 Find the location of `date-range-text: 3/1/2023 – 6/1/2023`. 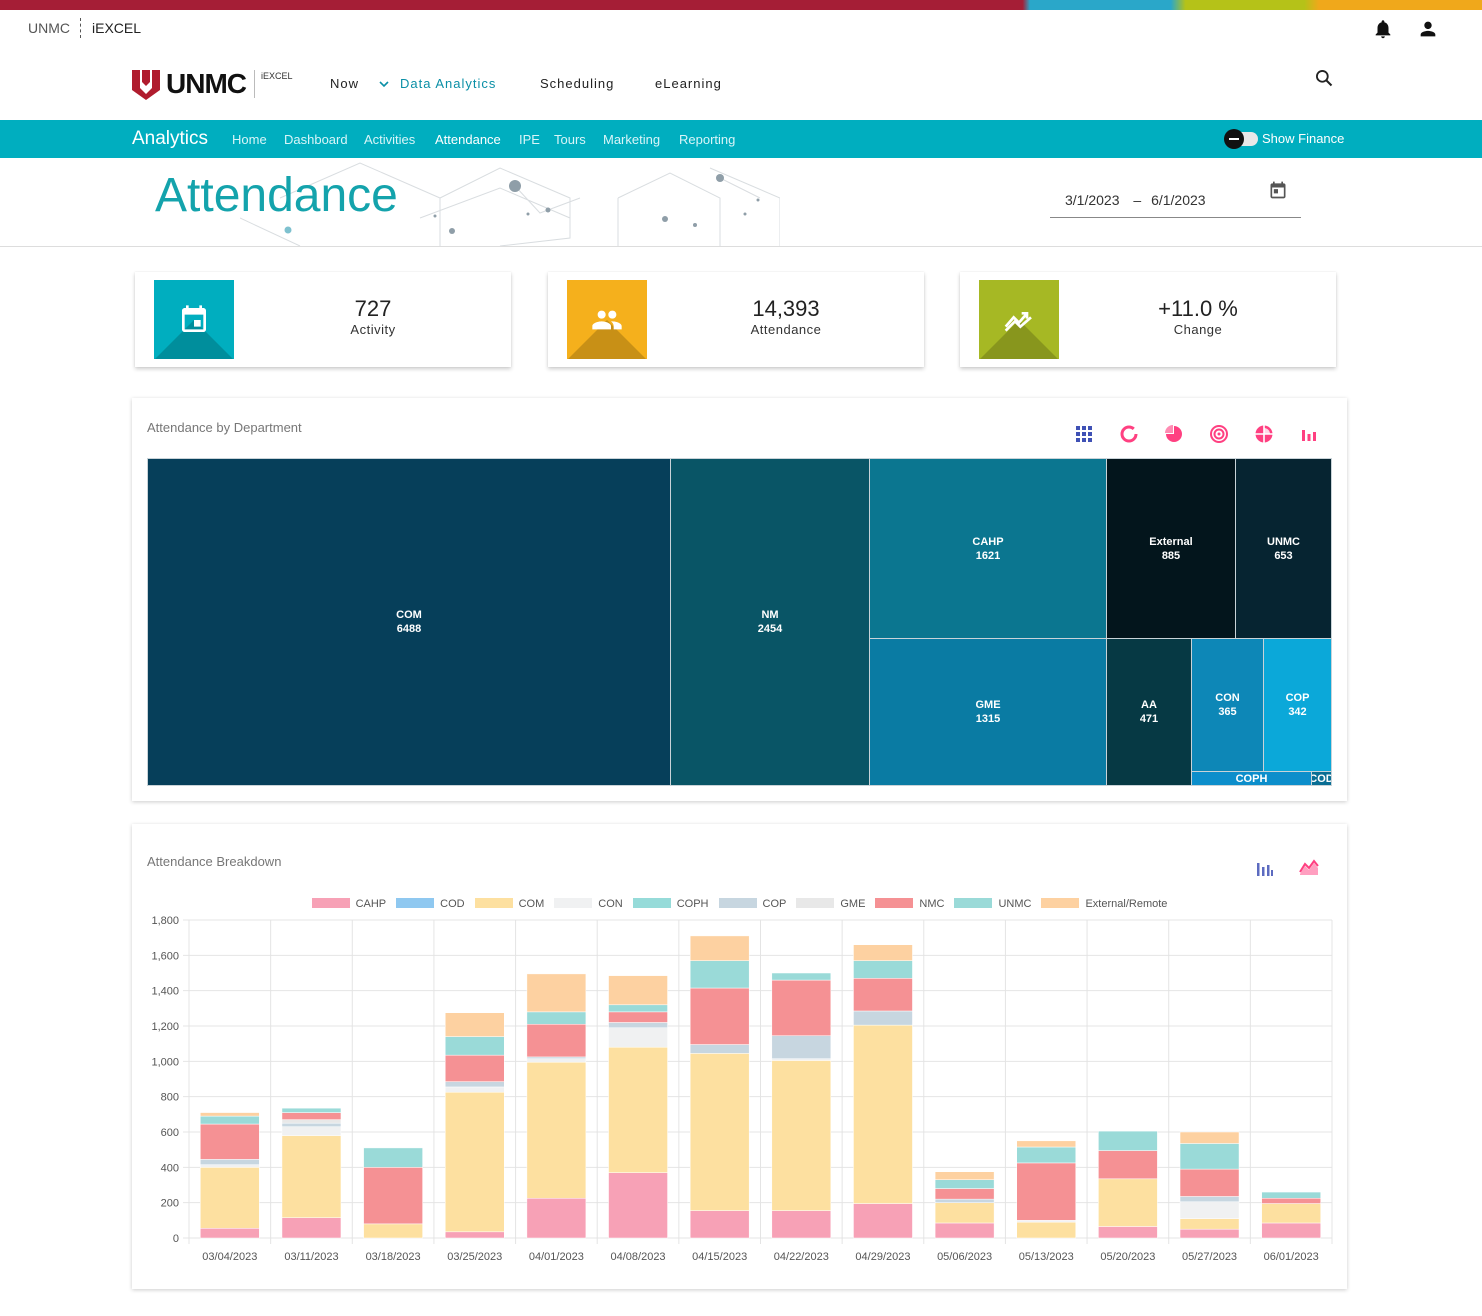

date-range-text: 3/1/2023 – 6/1/2023 is located at coordinates (1135, 200).